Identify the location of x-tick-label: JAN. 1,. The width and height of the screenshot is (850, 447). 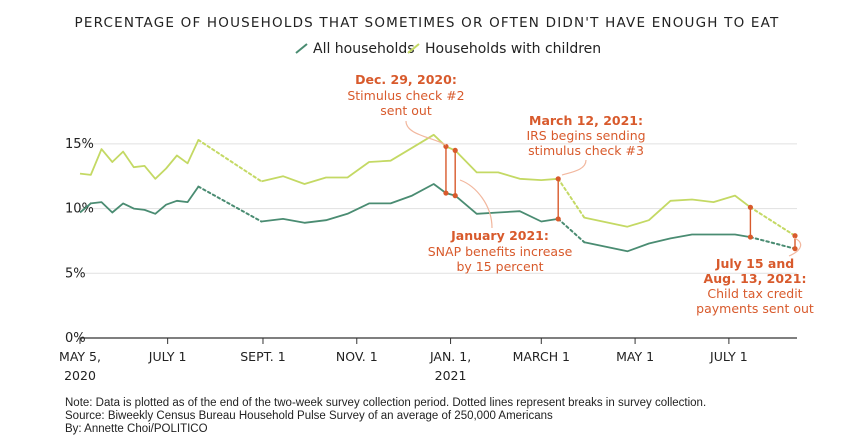
(450, 356).